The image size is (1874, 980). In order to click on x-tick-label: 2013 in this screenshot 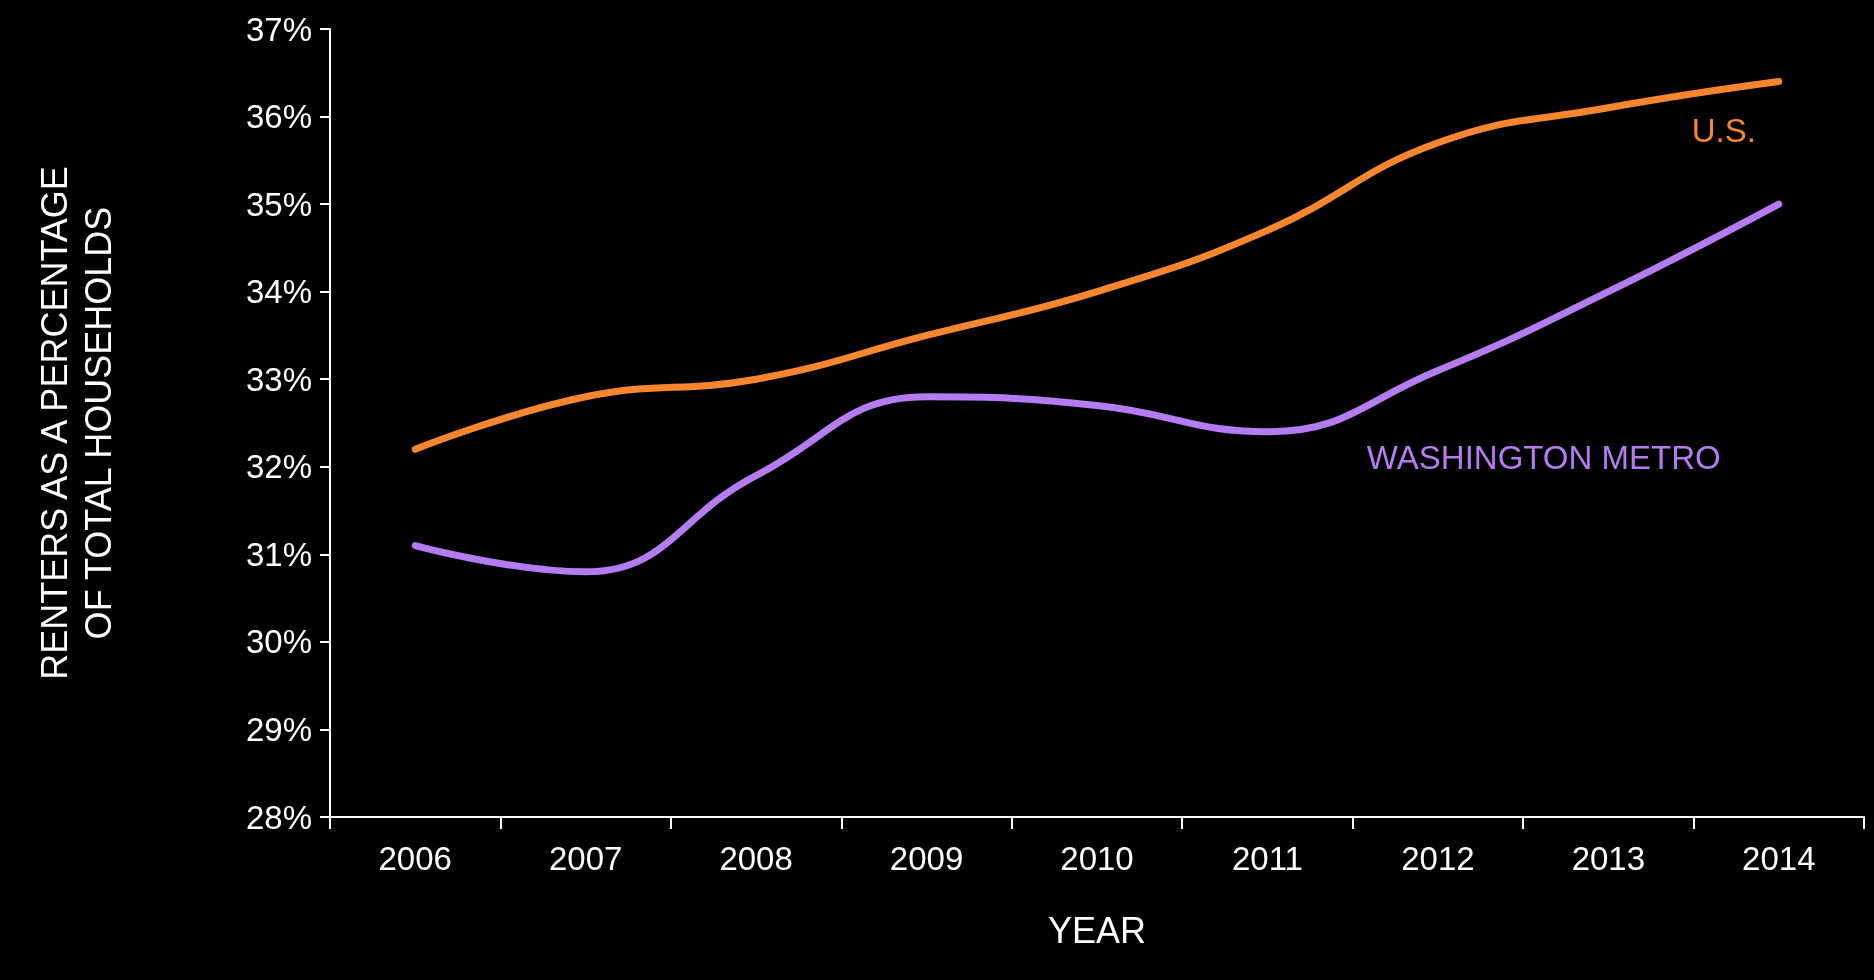, I will do `click(1608, 858)`.